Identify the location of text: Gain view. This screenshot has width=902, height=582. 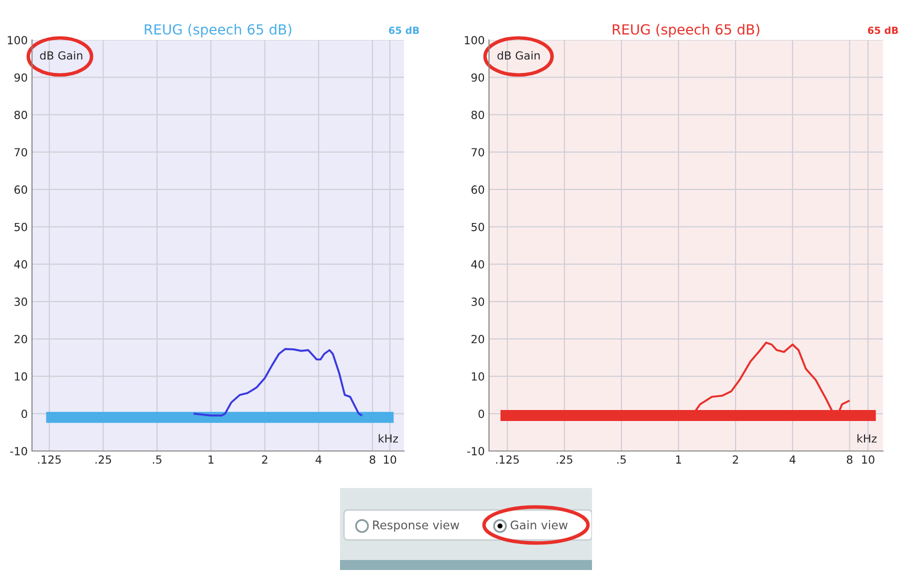
(539, 525).